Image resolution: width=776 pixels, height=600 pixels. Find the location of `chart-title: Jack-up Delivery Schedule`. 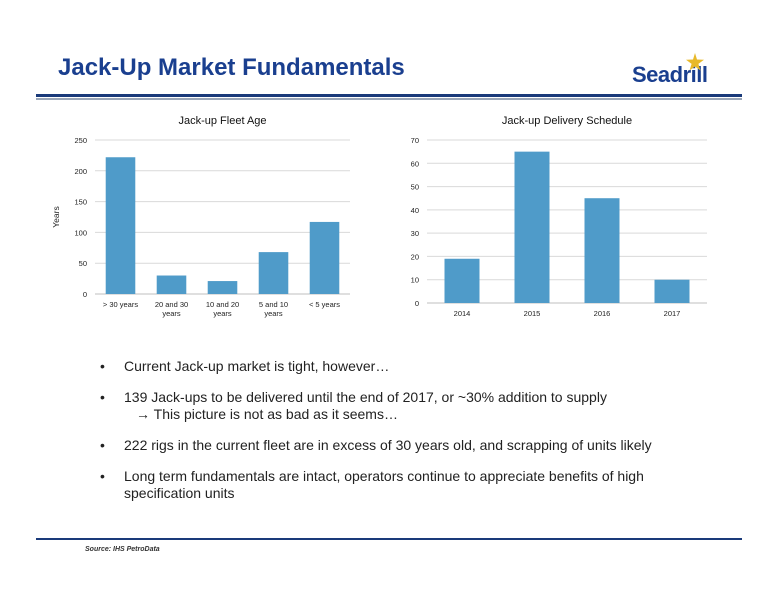

chart-title: Jack-up Delivery Schedule is located at coordinates (567, 121).